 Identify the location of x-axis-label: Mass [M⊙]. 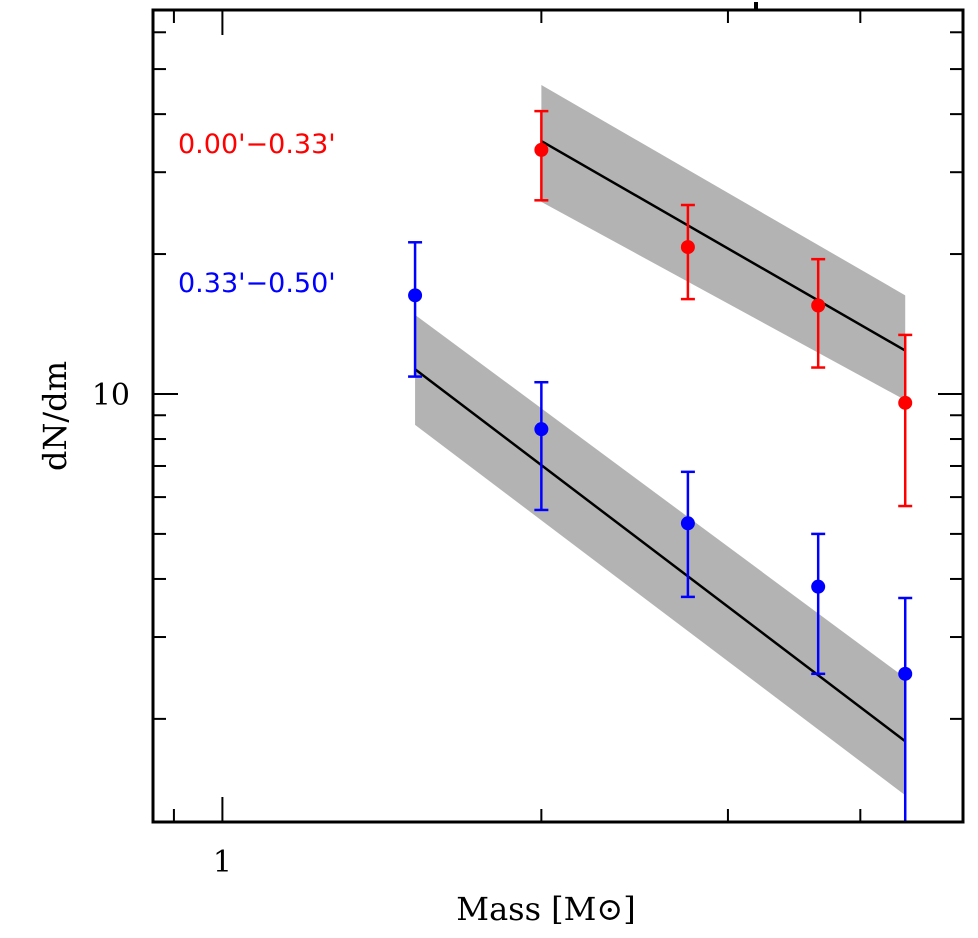
(545, 909).